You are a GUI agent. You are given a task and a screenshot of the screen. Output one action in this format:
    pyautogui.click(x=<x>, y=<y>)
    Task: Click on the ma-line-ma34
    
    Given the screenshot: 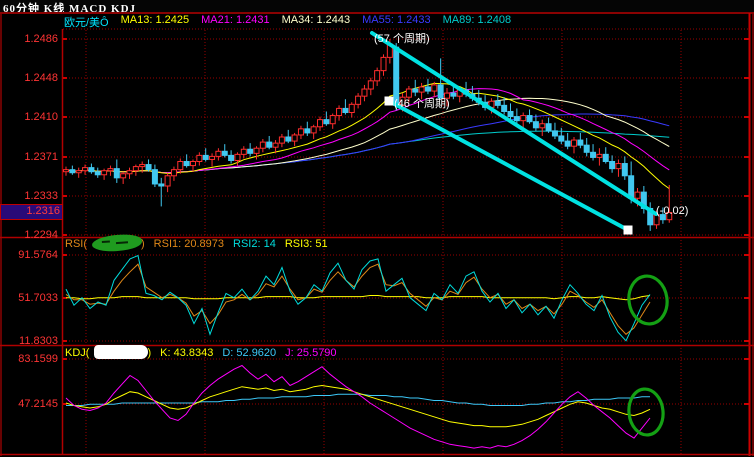 What is the action you would take?
    pyautogui.click(x=367, y=135)
    